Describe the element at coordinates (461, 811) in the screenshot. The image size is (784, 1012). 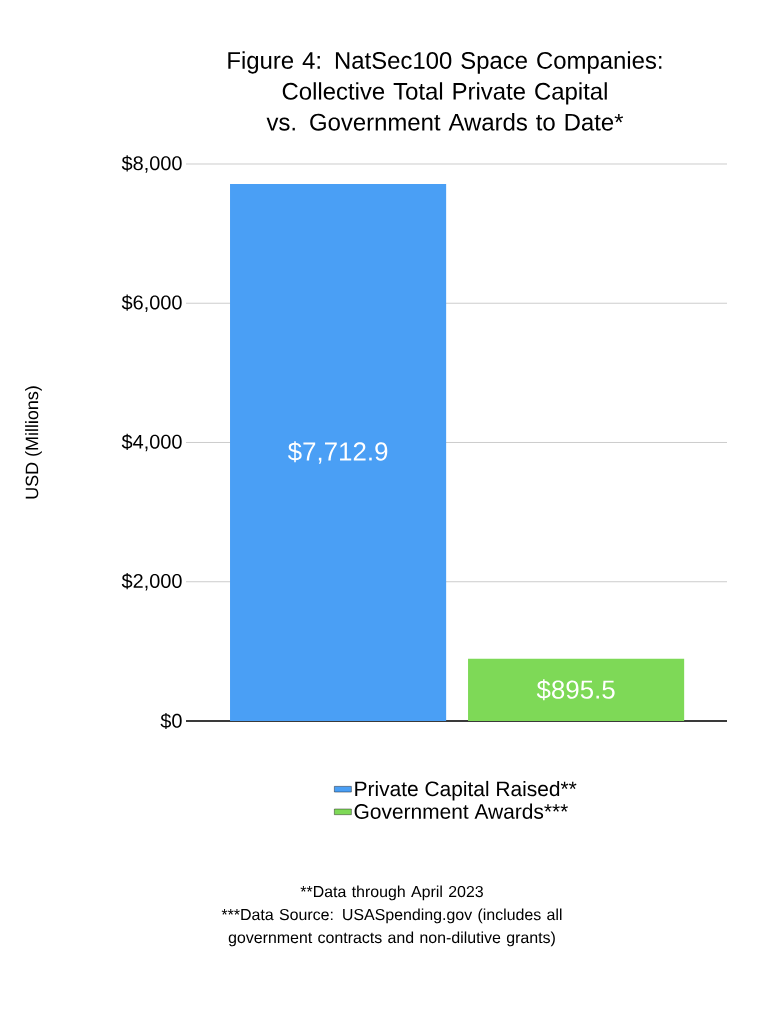
I see `legend-label: Government Awards***` at that location.